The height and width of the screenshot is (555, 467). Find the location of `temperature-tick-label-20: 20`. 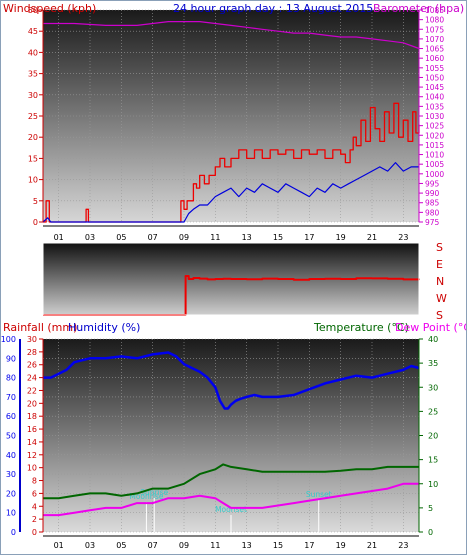

temperature-tick-label-20: 20 is located at coordinates (433, 436).